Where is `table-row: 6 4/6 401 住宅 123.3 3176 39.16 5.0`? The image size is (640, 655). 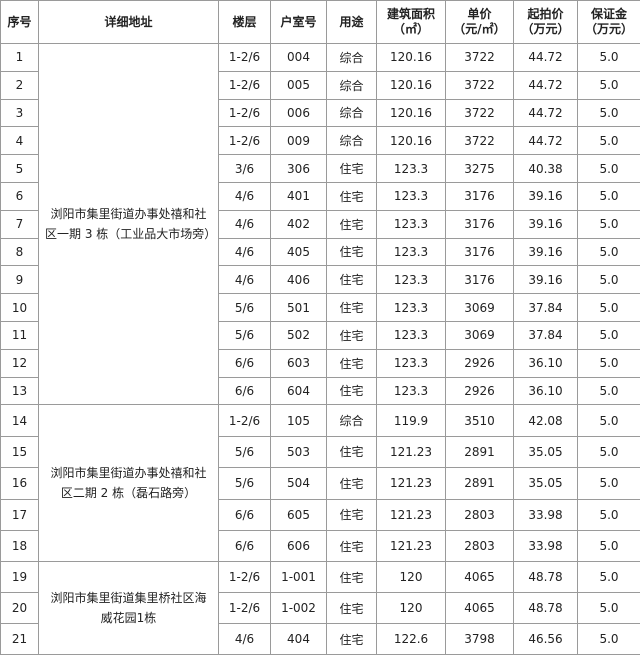 table-row: 6 4/6 401 住宅 123.3 3176 39.16 5.0 is located at coordinates (320, 196).